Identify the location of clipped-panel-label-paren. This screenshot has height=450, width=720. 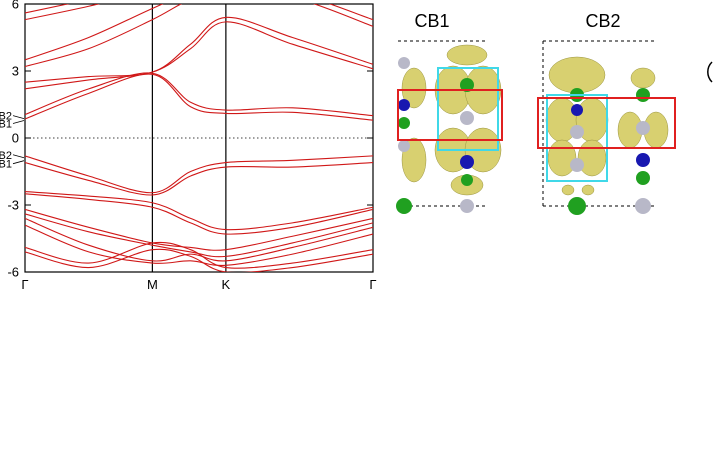
(710, 72).